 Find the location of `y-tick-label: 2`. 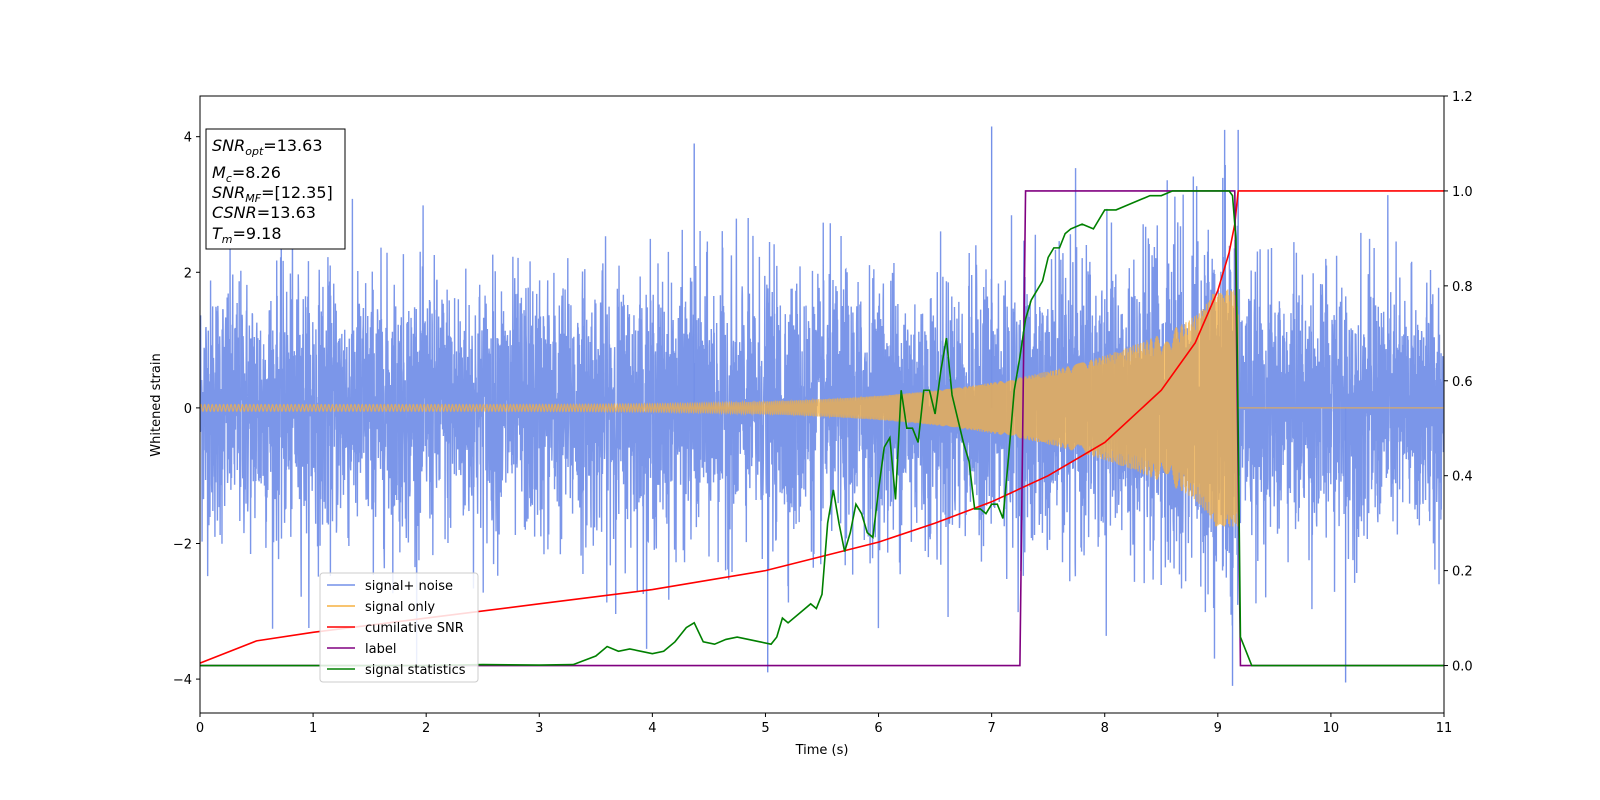

y-tick-label: 2 is located at coordinates (188, 273).